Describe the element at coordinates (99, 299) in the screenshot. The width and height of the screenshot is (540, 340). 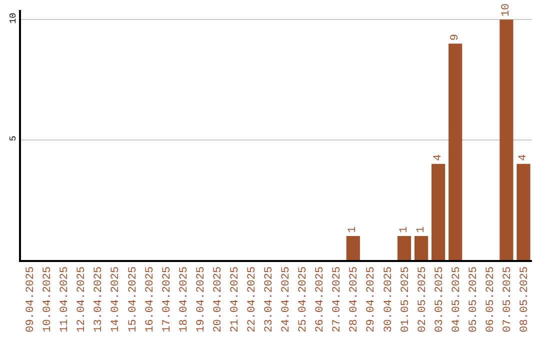
I see `x-tick-label: 13.04.2025` at that location.